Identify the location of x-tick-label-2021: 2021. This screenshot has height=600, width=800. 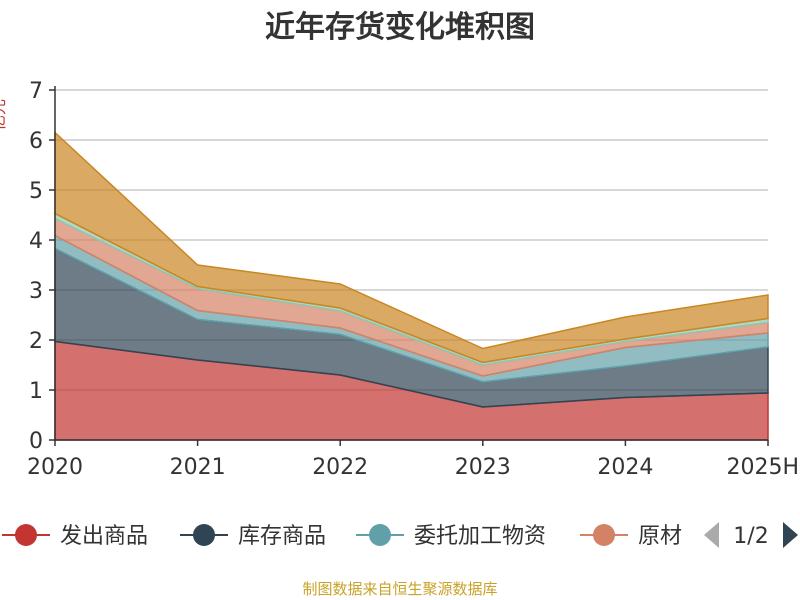
(198, 467).